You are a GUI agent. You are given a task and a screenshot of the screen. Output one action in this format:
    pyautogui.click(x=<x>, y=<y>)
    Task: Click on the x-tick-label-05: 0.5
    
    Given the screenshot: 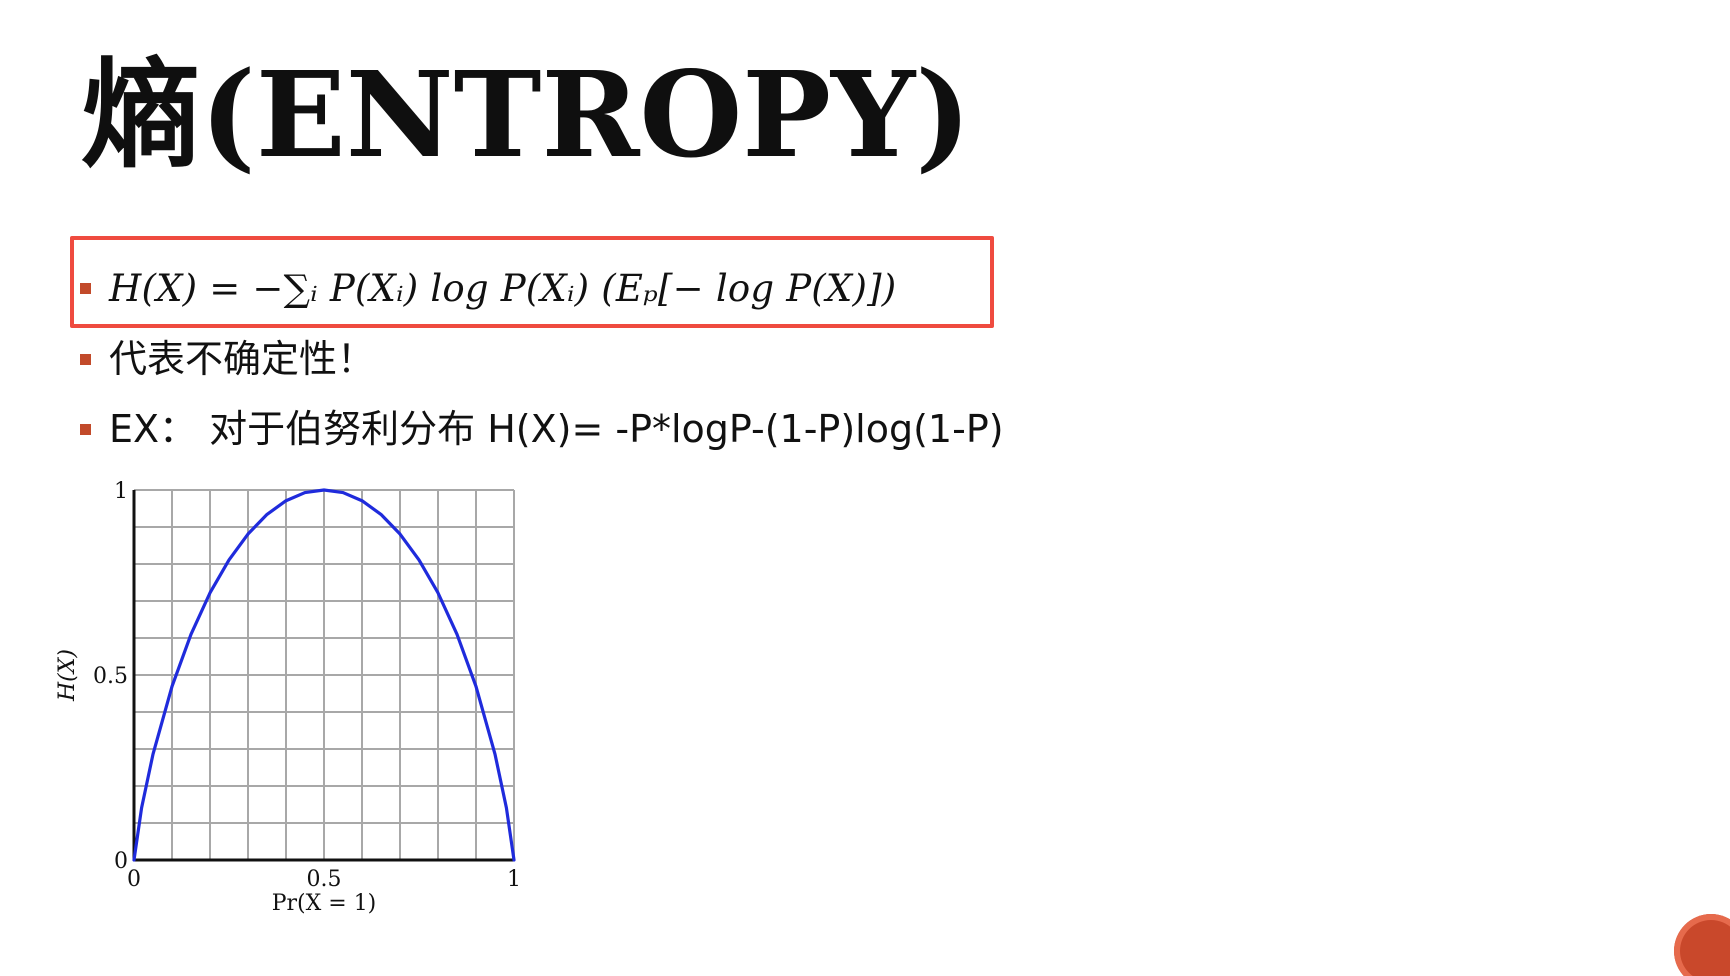 What is the action you would take?
    pyautogui.click(x=324, y=879)
    